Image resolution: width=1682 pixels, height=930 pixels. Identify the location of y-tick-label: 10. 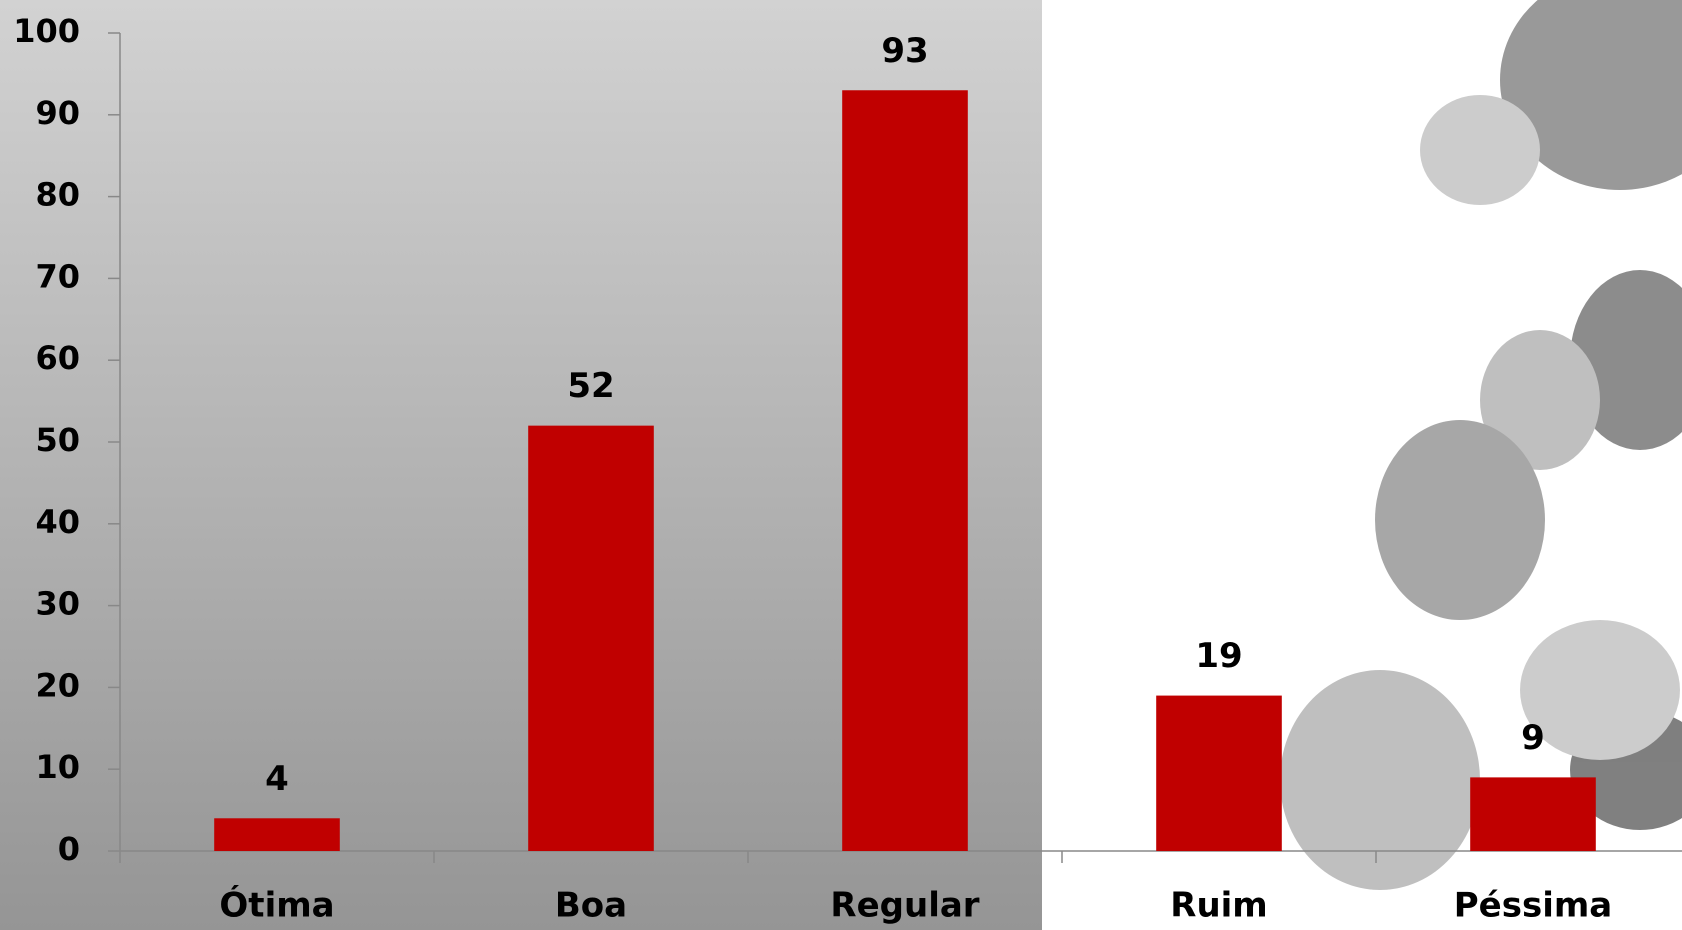
(57, 767).